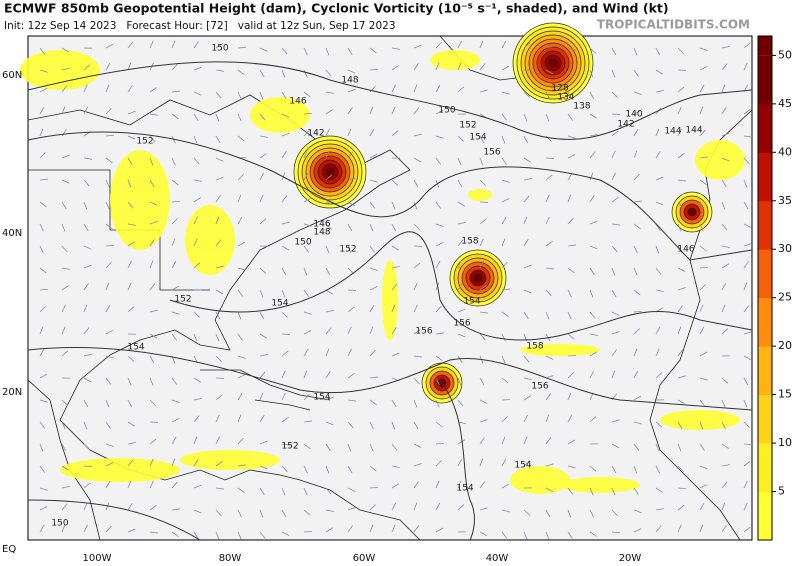  What do you see at coordinates (347, 250) in the screenshot?
I see `contour-label: 152` at bounding box center [347, 250].